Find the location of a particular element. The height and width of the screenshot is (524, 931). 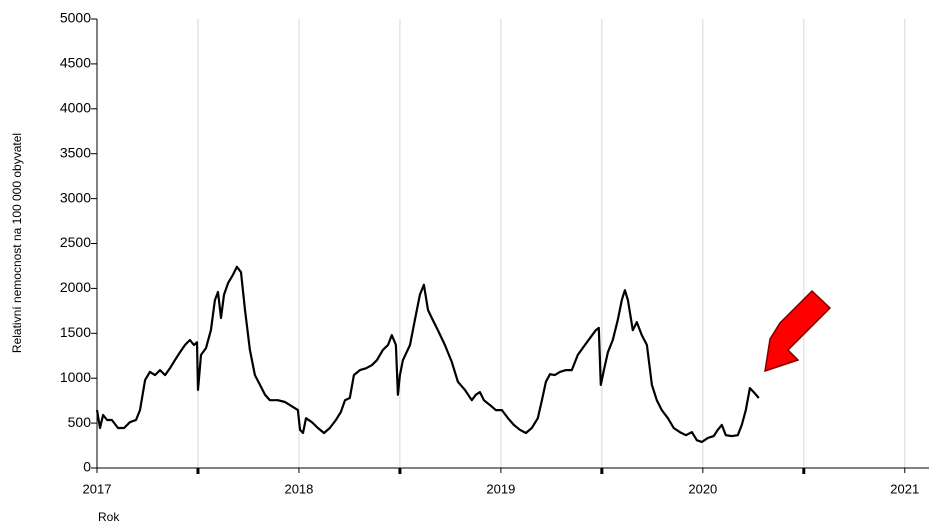

y-tick-label: 1500 is located at coordinates (75, 332).